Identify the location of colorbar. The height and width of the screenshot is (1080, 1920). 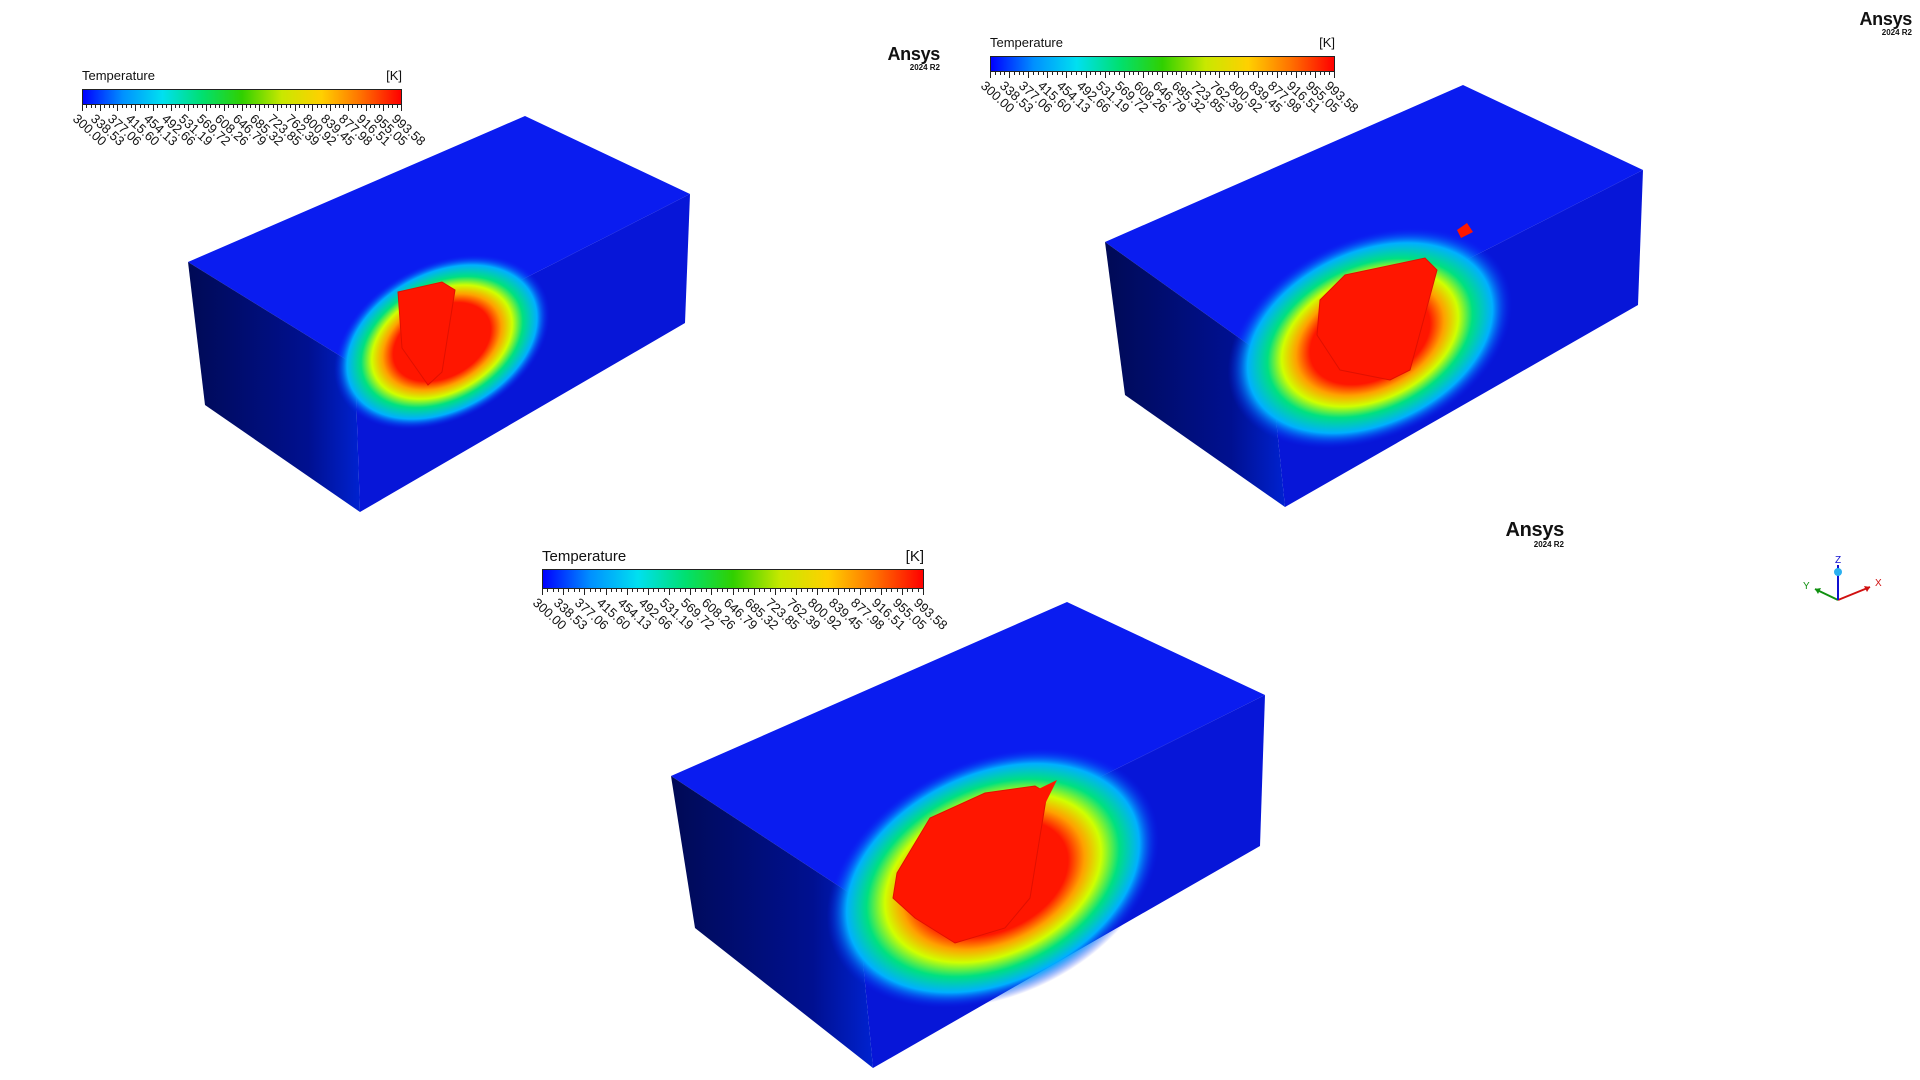
(1162, 64).